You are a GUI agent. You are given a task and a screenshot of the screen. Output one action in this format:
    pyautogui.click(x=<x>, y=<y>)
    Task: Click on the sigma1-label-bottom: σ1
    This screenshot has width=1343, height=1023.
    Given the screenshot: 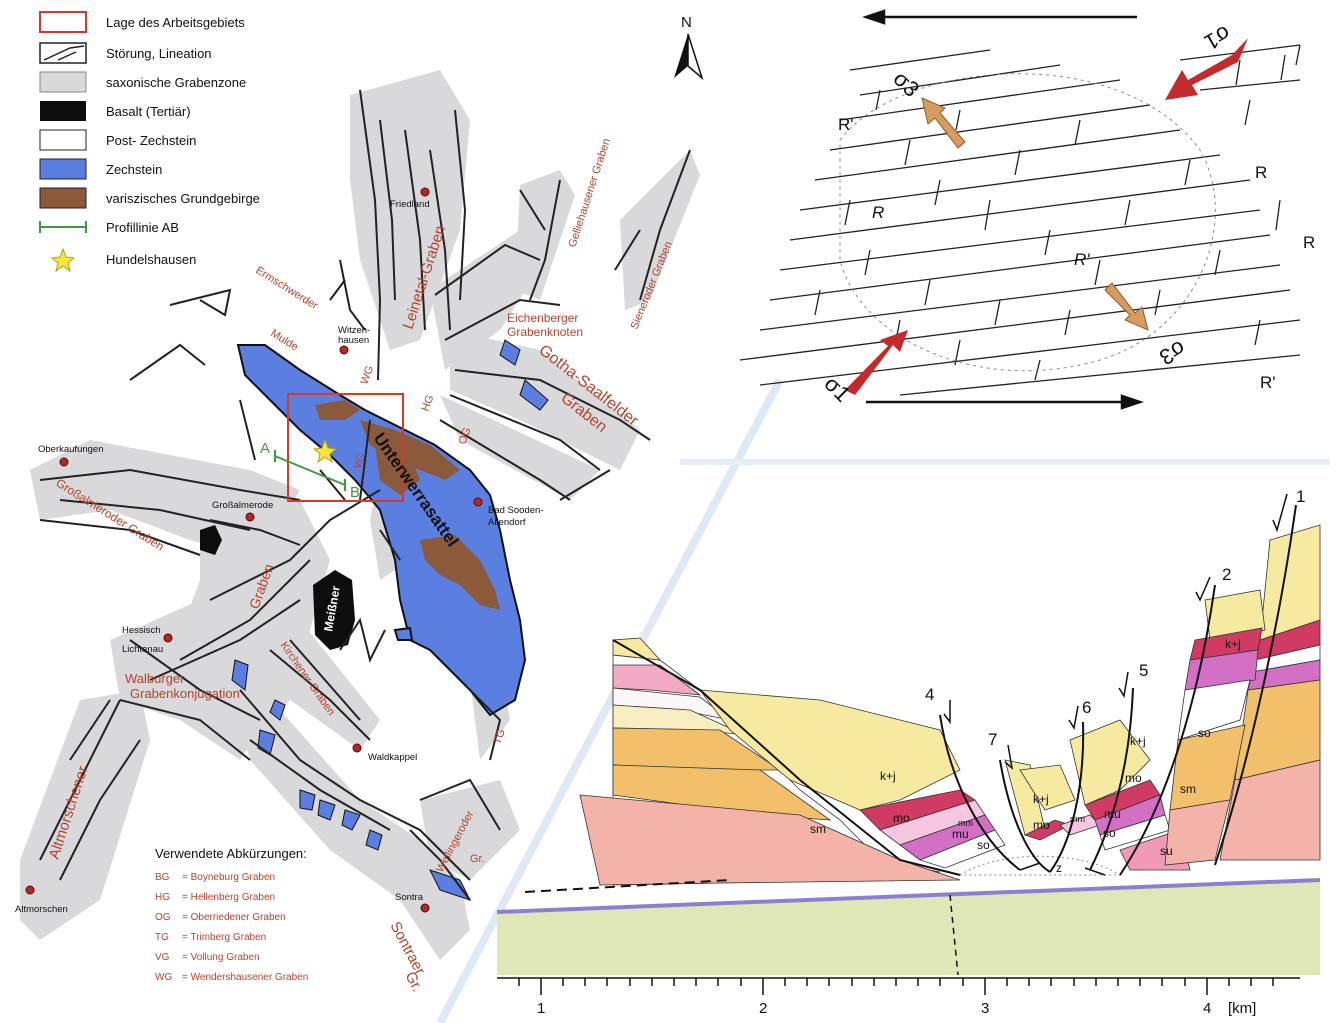 What is the action you would take?
    pyautogui.click(x=837, y=389)
    